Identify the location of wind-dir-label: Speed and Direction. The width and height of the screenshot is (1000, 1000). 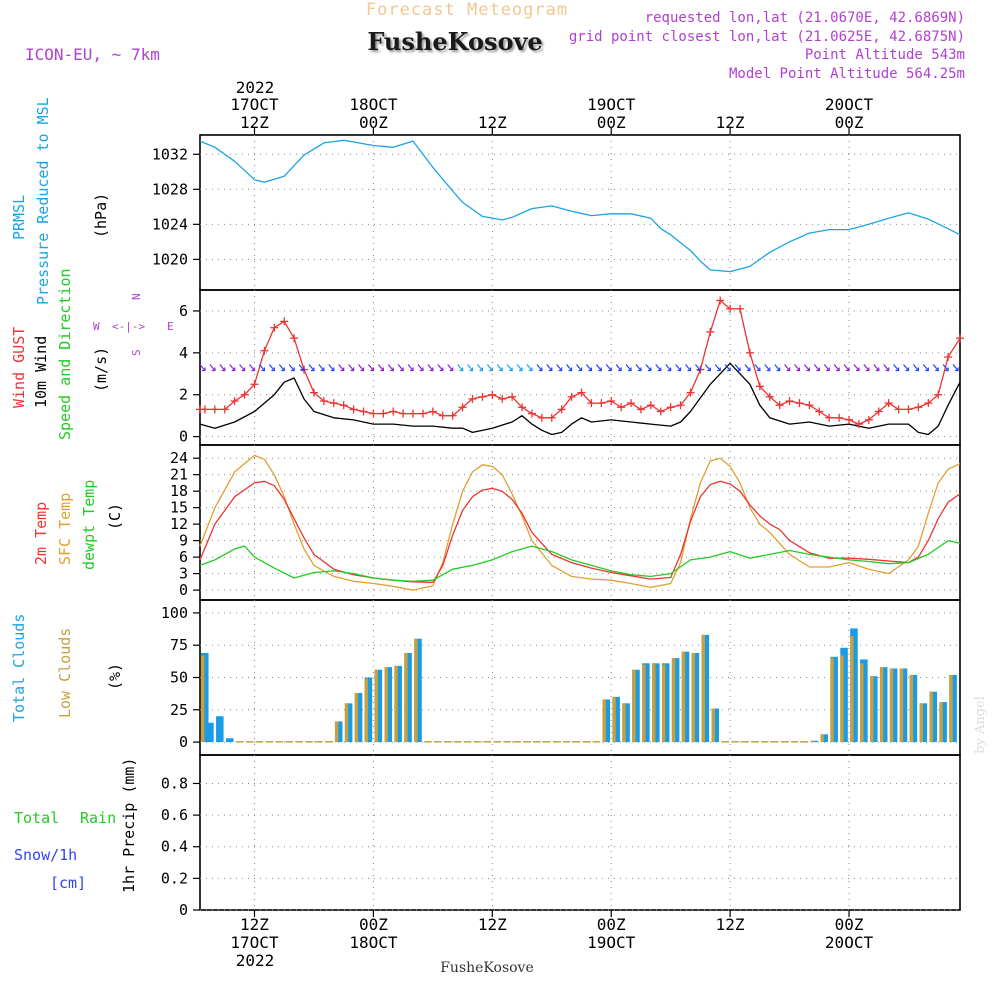
(65, 354).